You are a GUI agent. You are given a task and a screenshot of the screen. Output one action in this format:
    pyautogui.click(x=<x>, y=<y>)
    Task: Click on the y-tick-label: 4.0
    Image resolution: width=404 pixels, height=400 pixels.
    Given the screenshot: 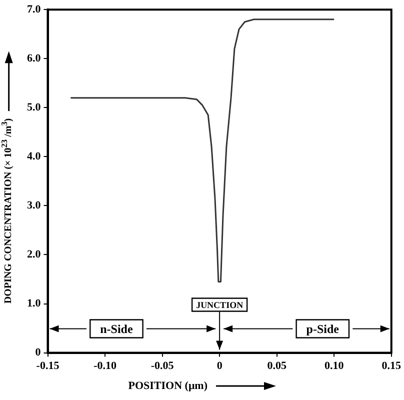 What is the action you would take?
    pyautogui.click(x=34, y=156)
    